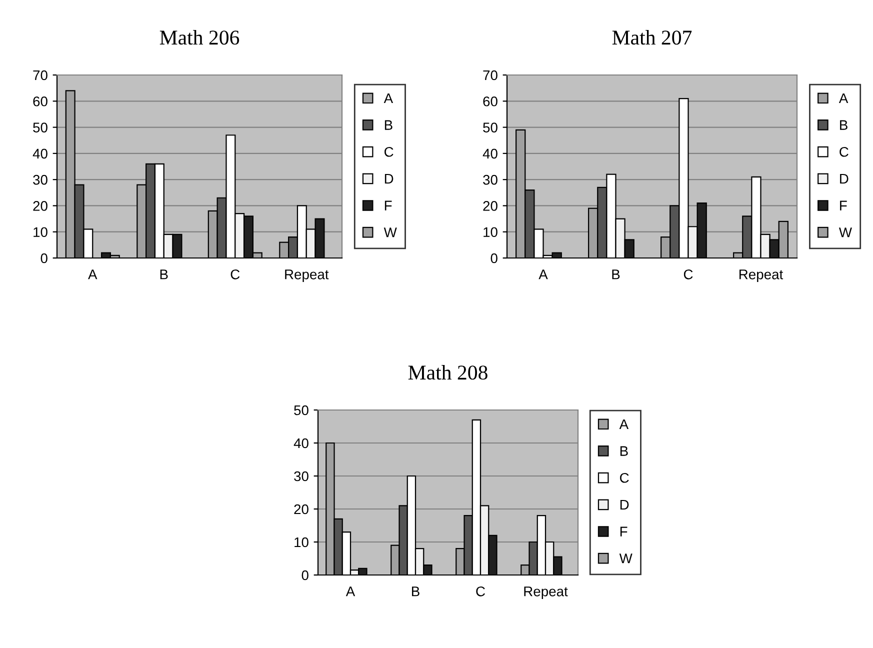 Image resolution: width=873 pixels, height=648 pixels. I want to click on chart-title: Math 206, so click(200, 37).